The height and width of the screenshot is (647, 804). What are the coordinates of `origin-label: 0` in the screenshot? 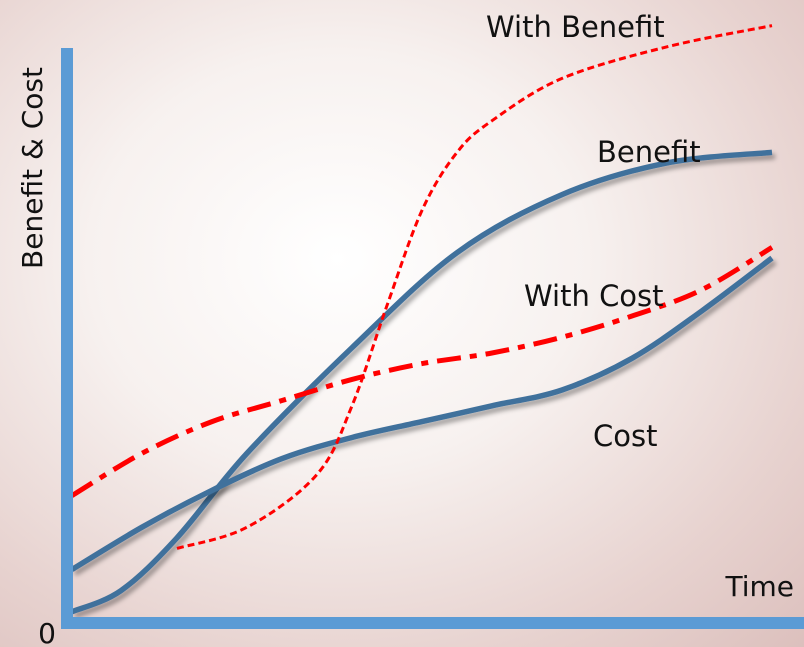 It's located at (47, 632).